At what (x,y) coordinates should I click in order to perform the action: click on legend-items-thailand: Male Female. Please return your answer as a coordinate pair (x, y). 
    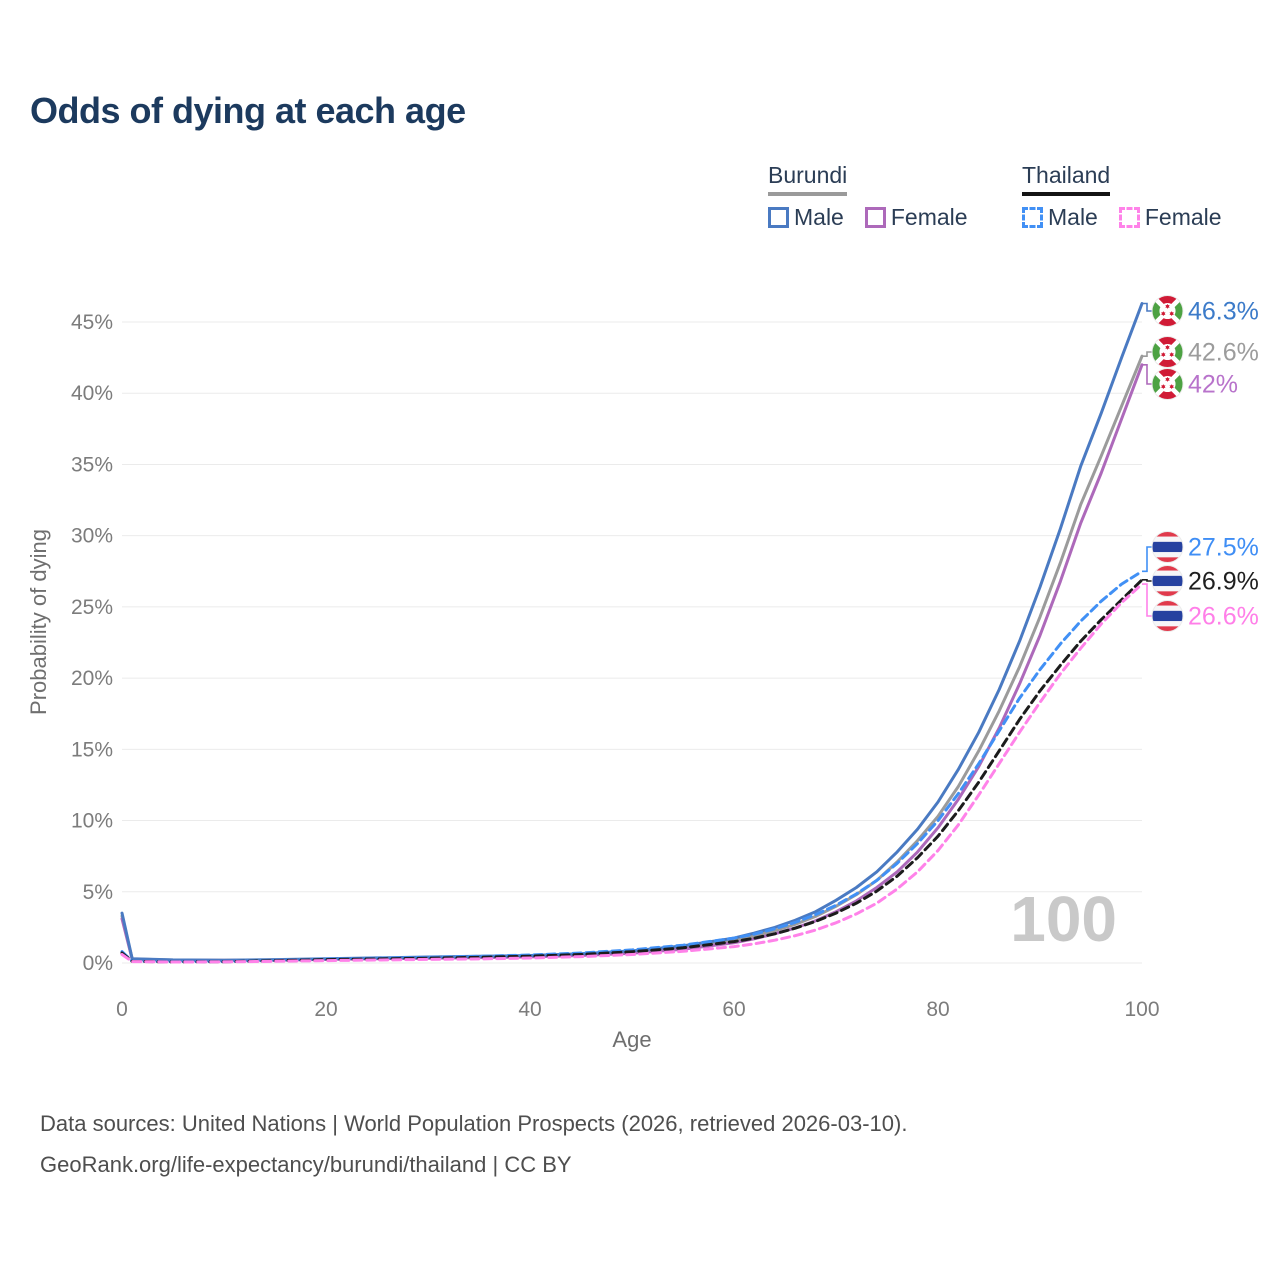
    Looking at the image, I should click on (1122, 217).